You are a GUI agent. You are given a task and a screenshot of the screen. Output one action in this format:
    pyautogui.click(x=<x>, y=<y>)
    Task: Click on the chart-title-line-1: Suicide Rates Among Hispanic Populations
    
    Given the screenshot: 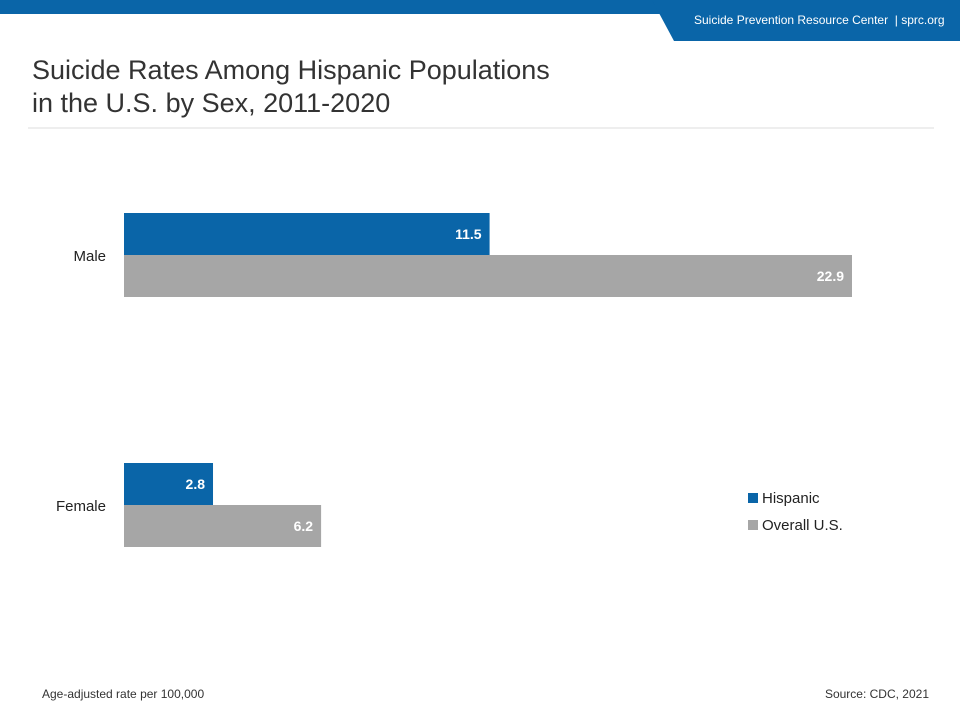 What is the action you would take?
    pyautogui.click(x=291, y=70)
    